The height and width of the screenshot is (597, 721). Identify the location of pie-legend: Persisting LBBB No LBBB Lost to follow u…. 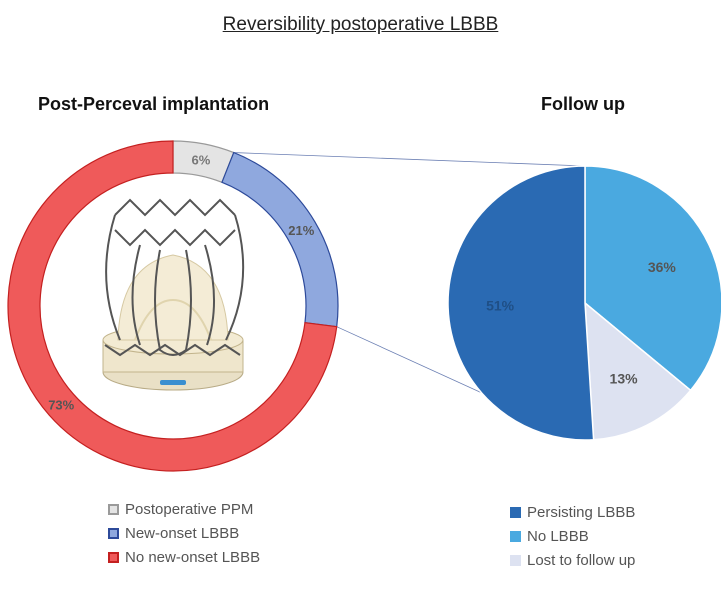
(572, 536).